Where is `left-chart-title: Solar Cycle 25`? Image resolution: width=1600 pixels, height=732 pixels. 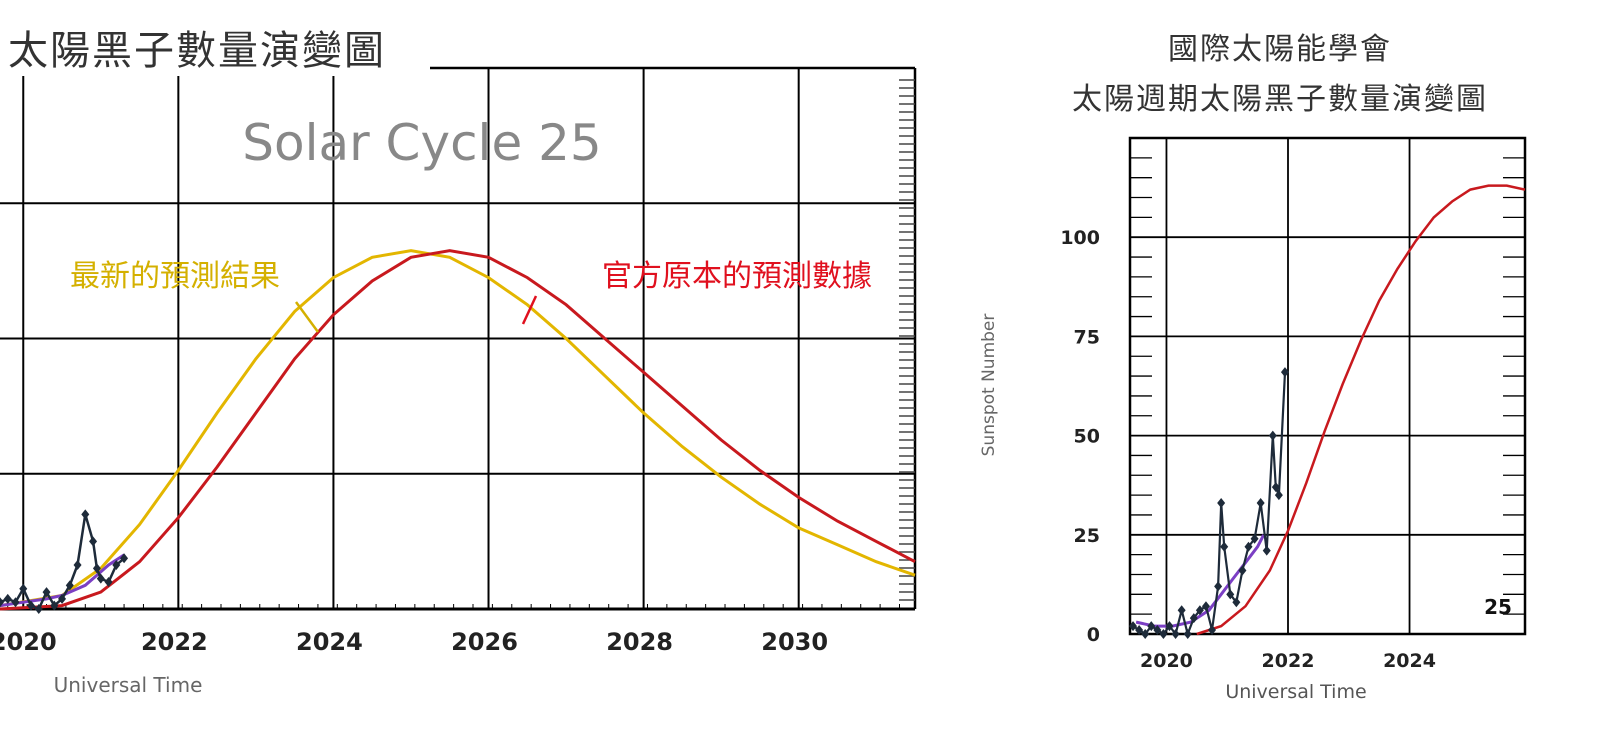 left-chart-title: Solar Cycle 25 is located at coordinates (421, 143).